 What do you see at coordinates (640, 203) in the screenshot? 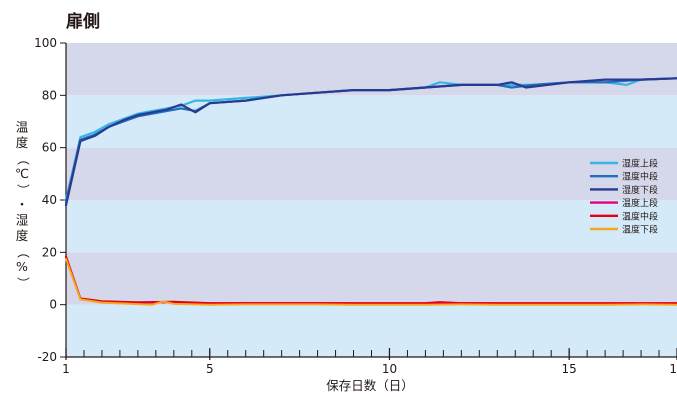
I see `legend-label: 温度上段` at bounding box center [640, 203].